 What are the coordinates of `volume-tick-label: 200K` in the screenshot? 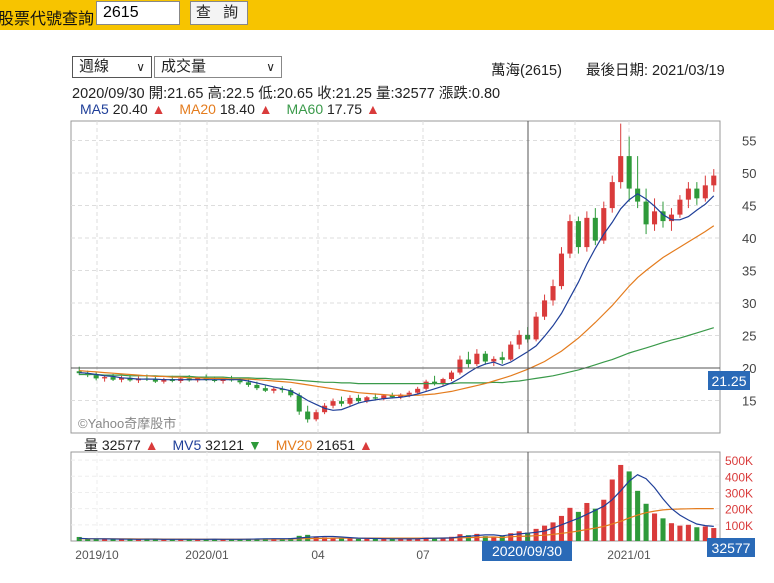 It's located at (739, 510).